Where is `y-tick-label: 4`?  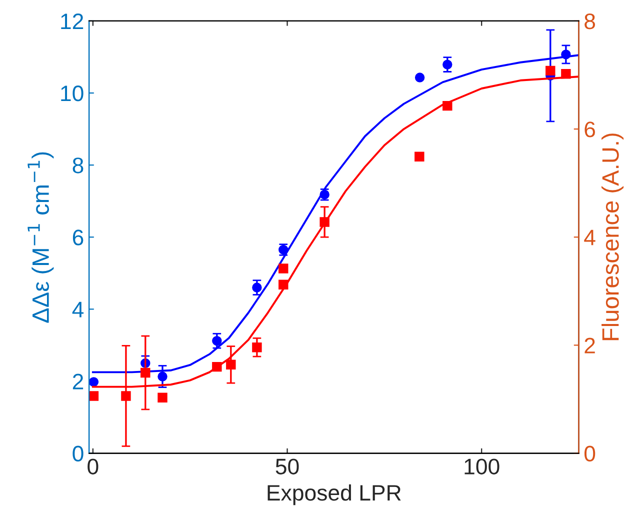 y-tick-label: 4 is located at coordinates (78, 310).